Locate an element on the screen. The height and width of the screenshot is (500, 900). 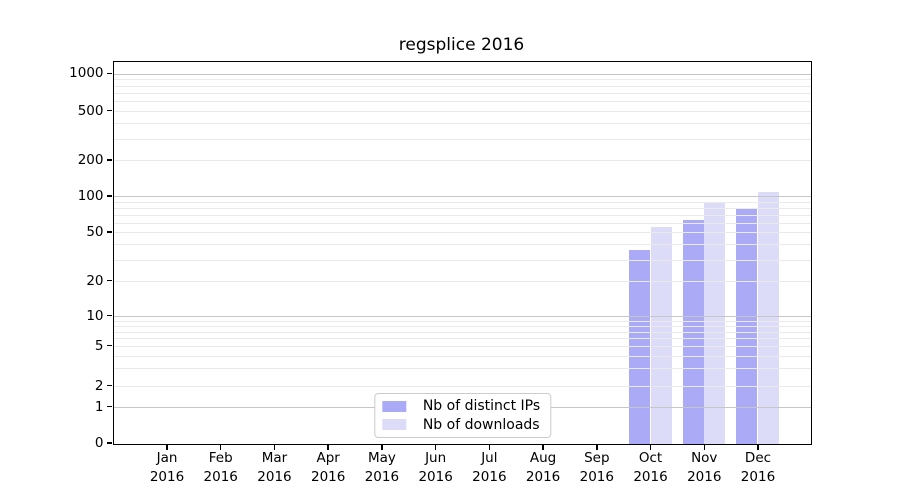
y-tick-label: 500 is located at coordinates (90, 110).